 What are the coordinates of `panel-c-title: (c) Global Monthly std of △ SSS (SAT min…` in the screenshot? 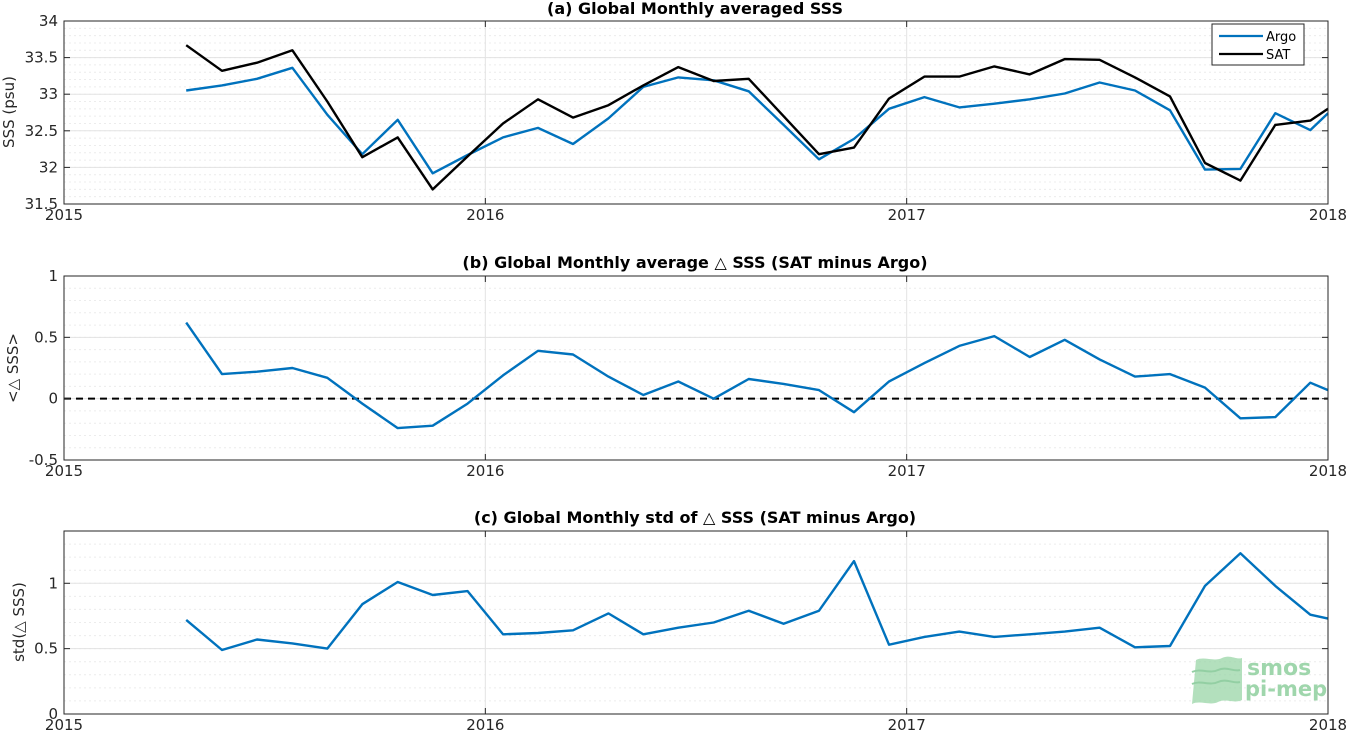 It's located at (695, 517).